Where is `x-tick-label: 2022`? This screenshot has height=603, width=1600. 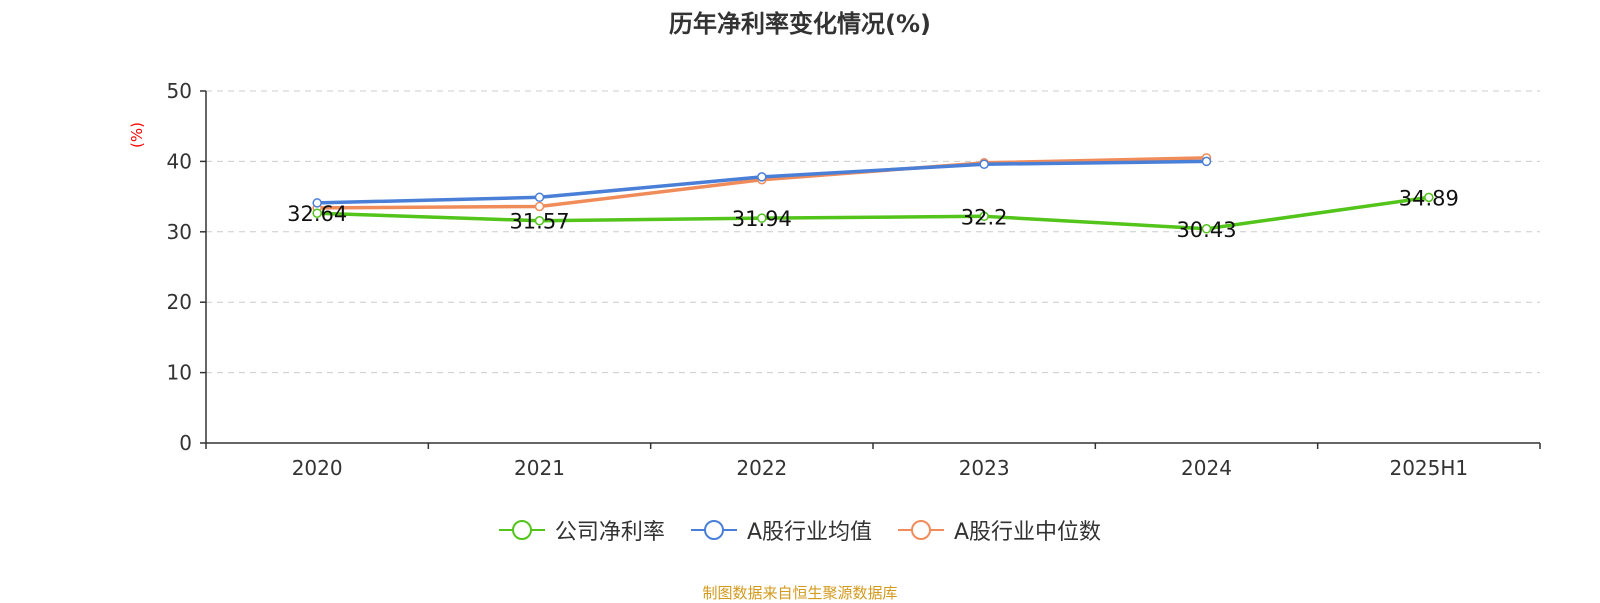 x-tick-label: 2022 is located at coordinates (761, 468).